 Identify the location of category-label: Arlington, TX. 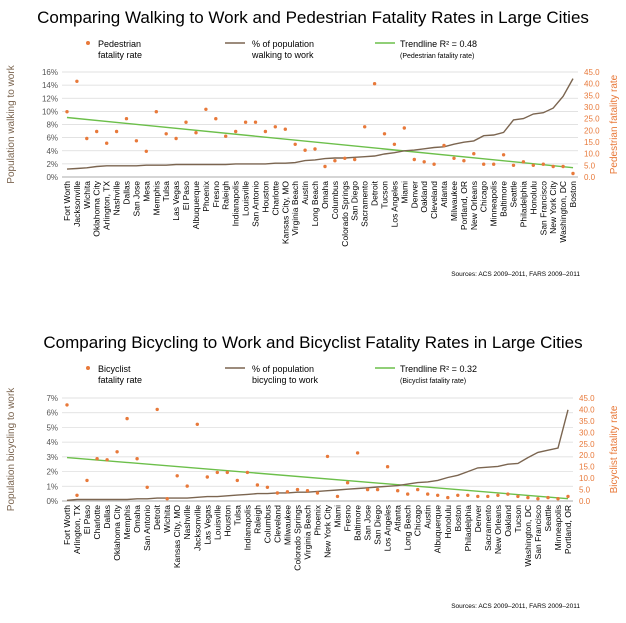
(107, 205).